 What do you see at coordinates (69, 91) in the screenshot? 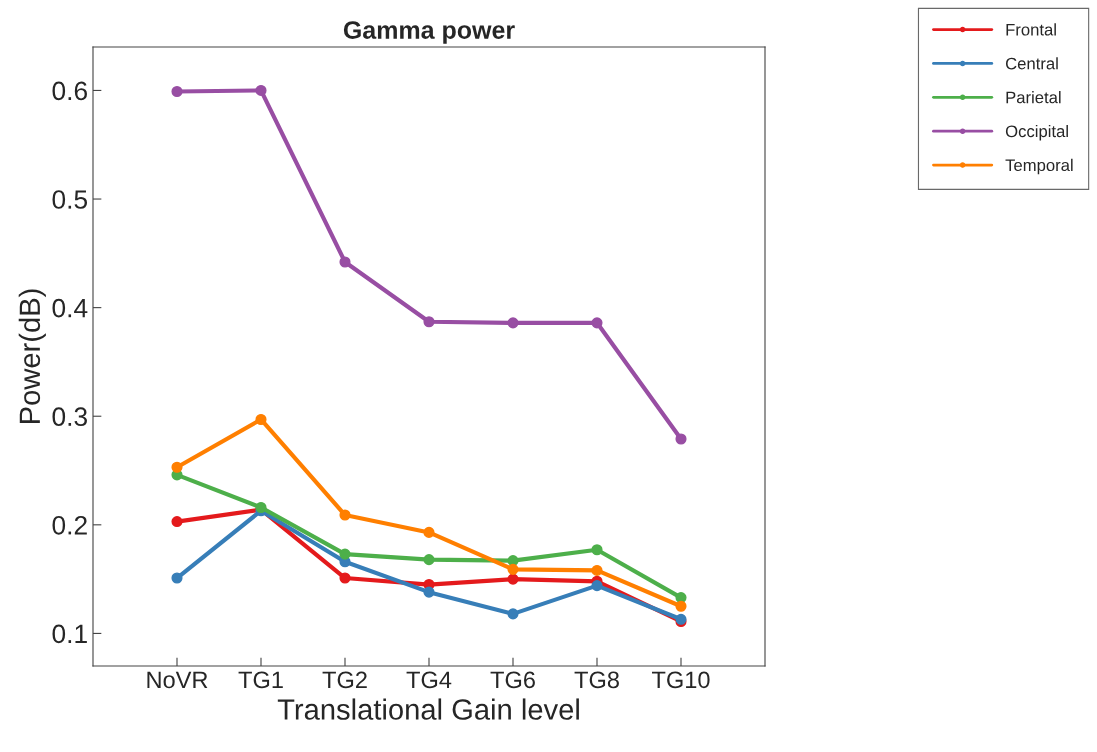
I see `y-tick-label: 0.6` at bounding box center [69, 91].